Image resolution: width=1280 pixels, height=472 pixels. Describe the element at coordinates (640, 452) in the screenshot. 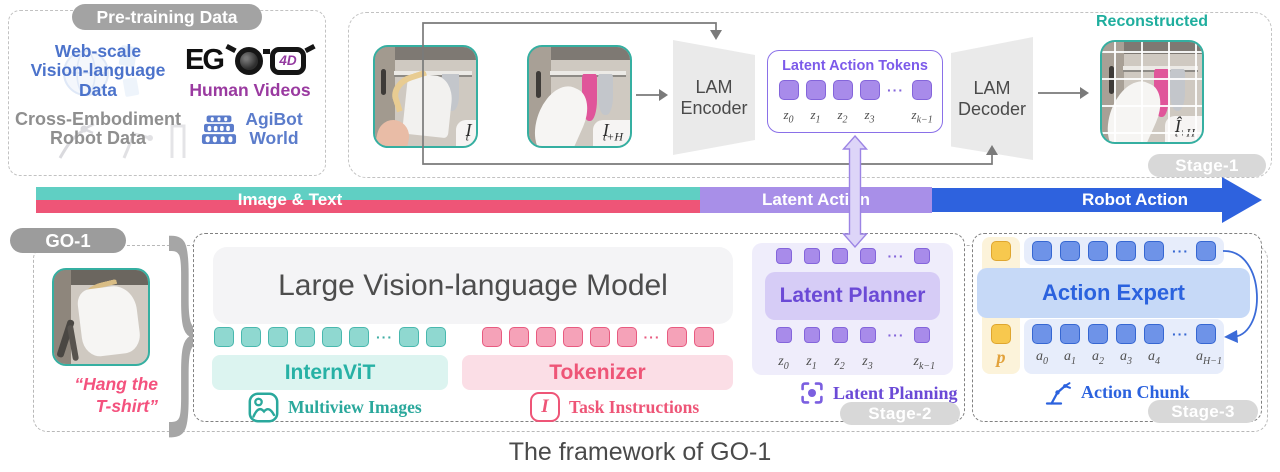

I see `figure-caption: The framework of GO-1` at that location.